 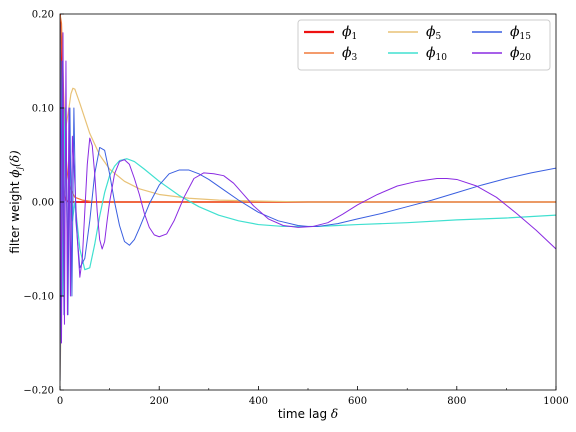 What do you see at coordinates (38, 297) in the screenshot?
I see `y-tick-label: −0.10` at bounding box center [38, 297].